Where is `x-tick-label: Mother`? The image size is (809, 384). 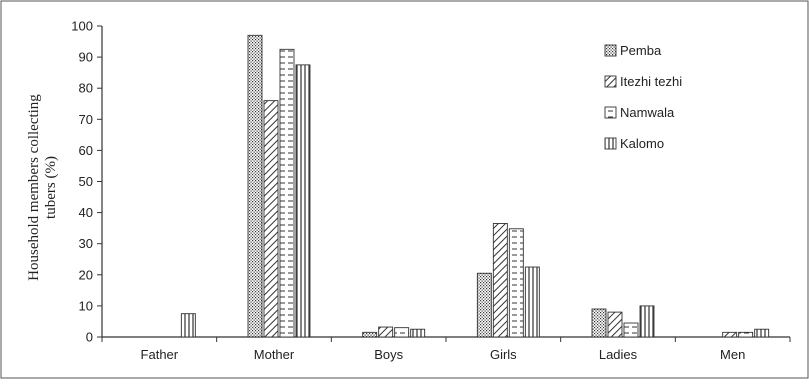 x-tick-label: Mother is located at coordinates (274, 354).